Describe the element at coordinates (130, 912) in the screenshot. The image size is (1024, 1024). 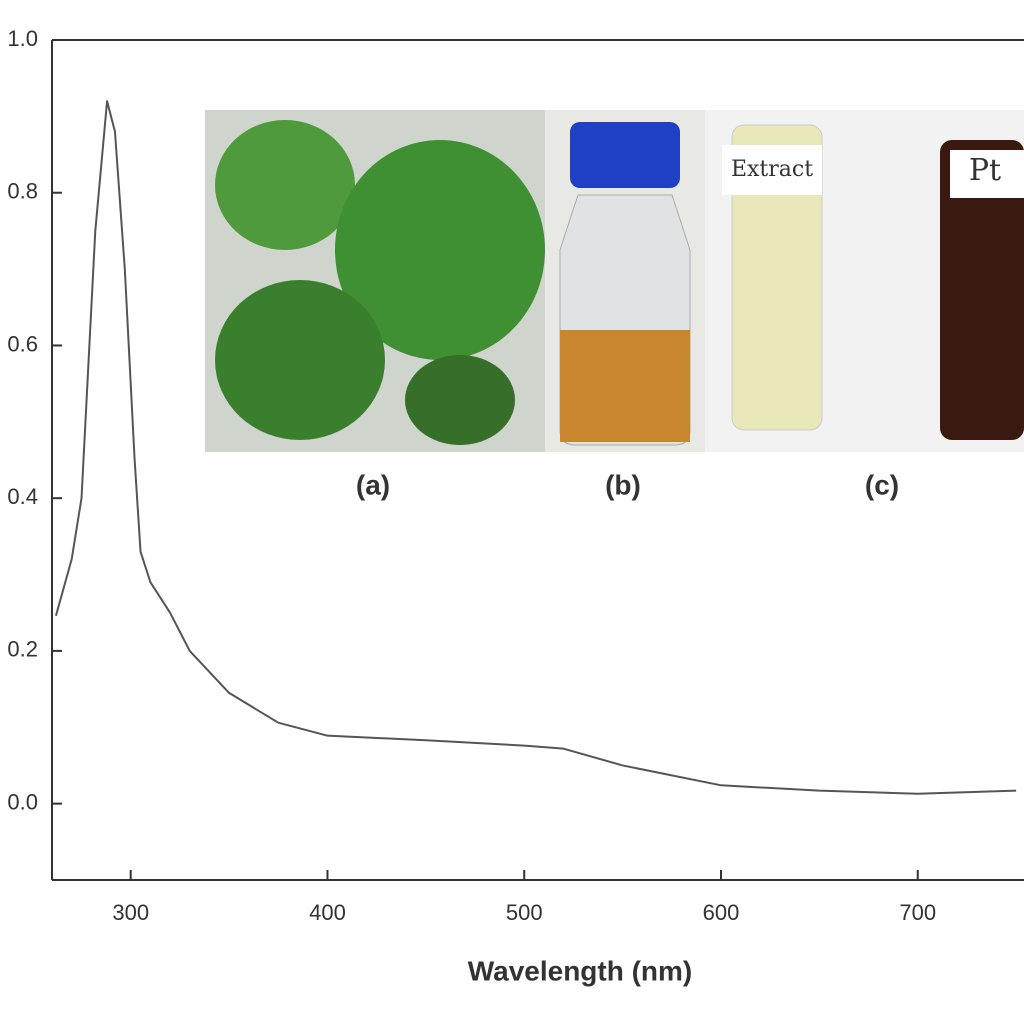
I see `x-tick-label: 300` at that location.